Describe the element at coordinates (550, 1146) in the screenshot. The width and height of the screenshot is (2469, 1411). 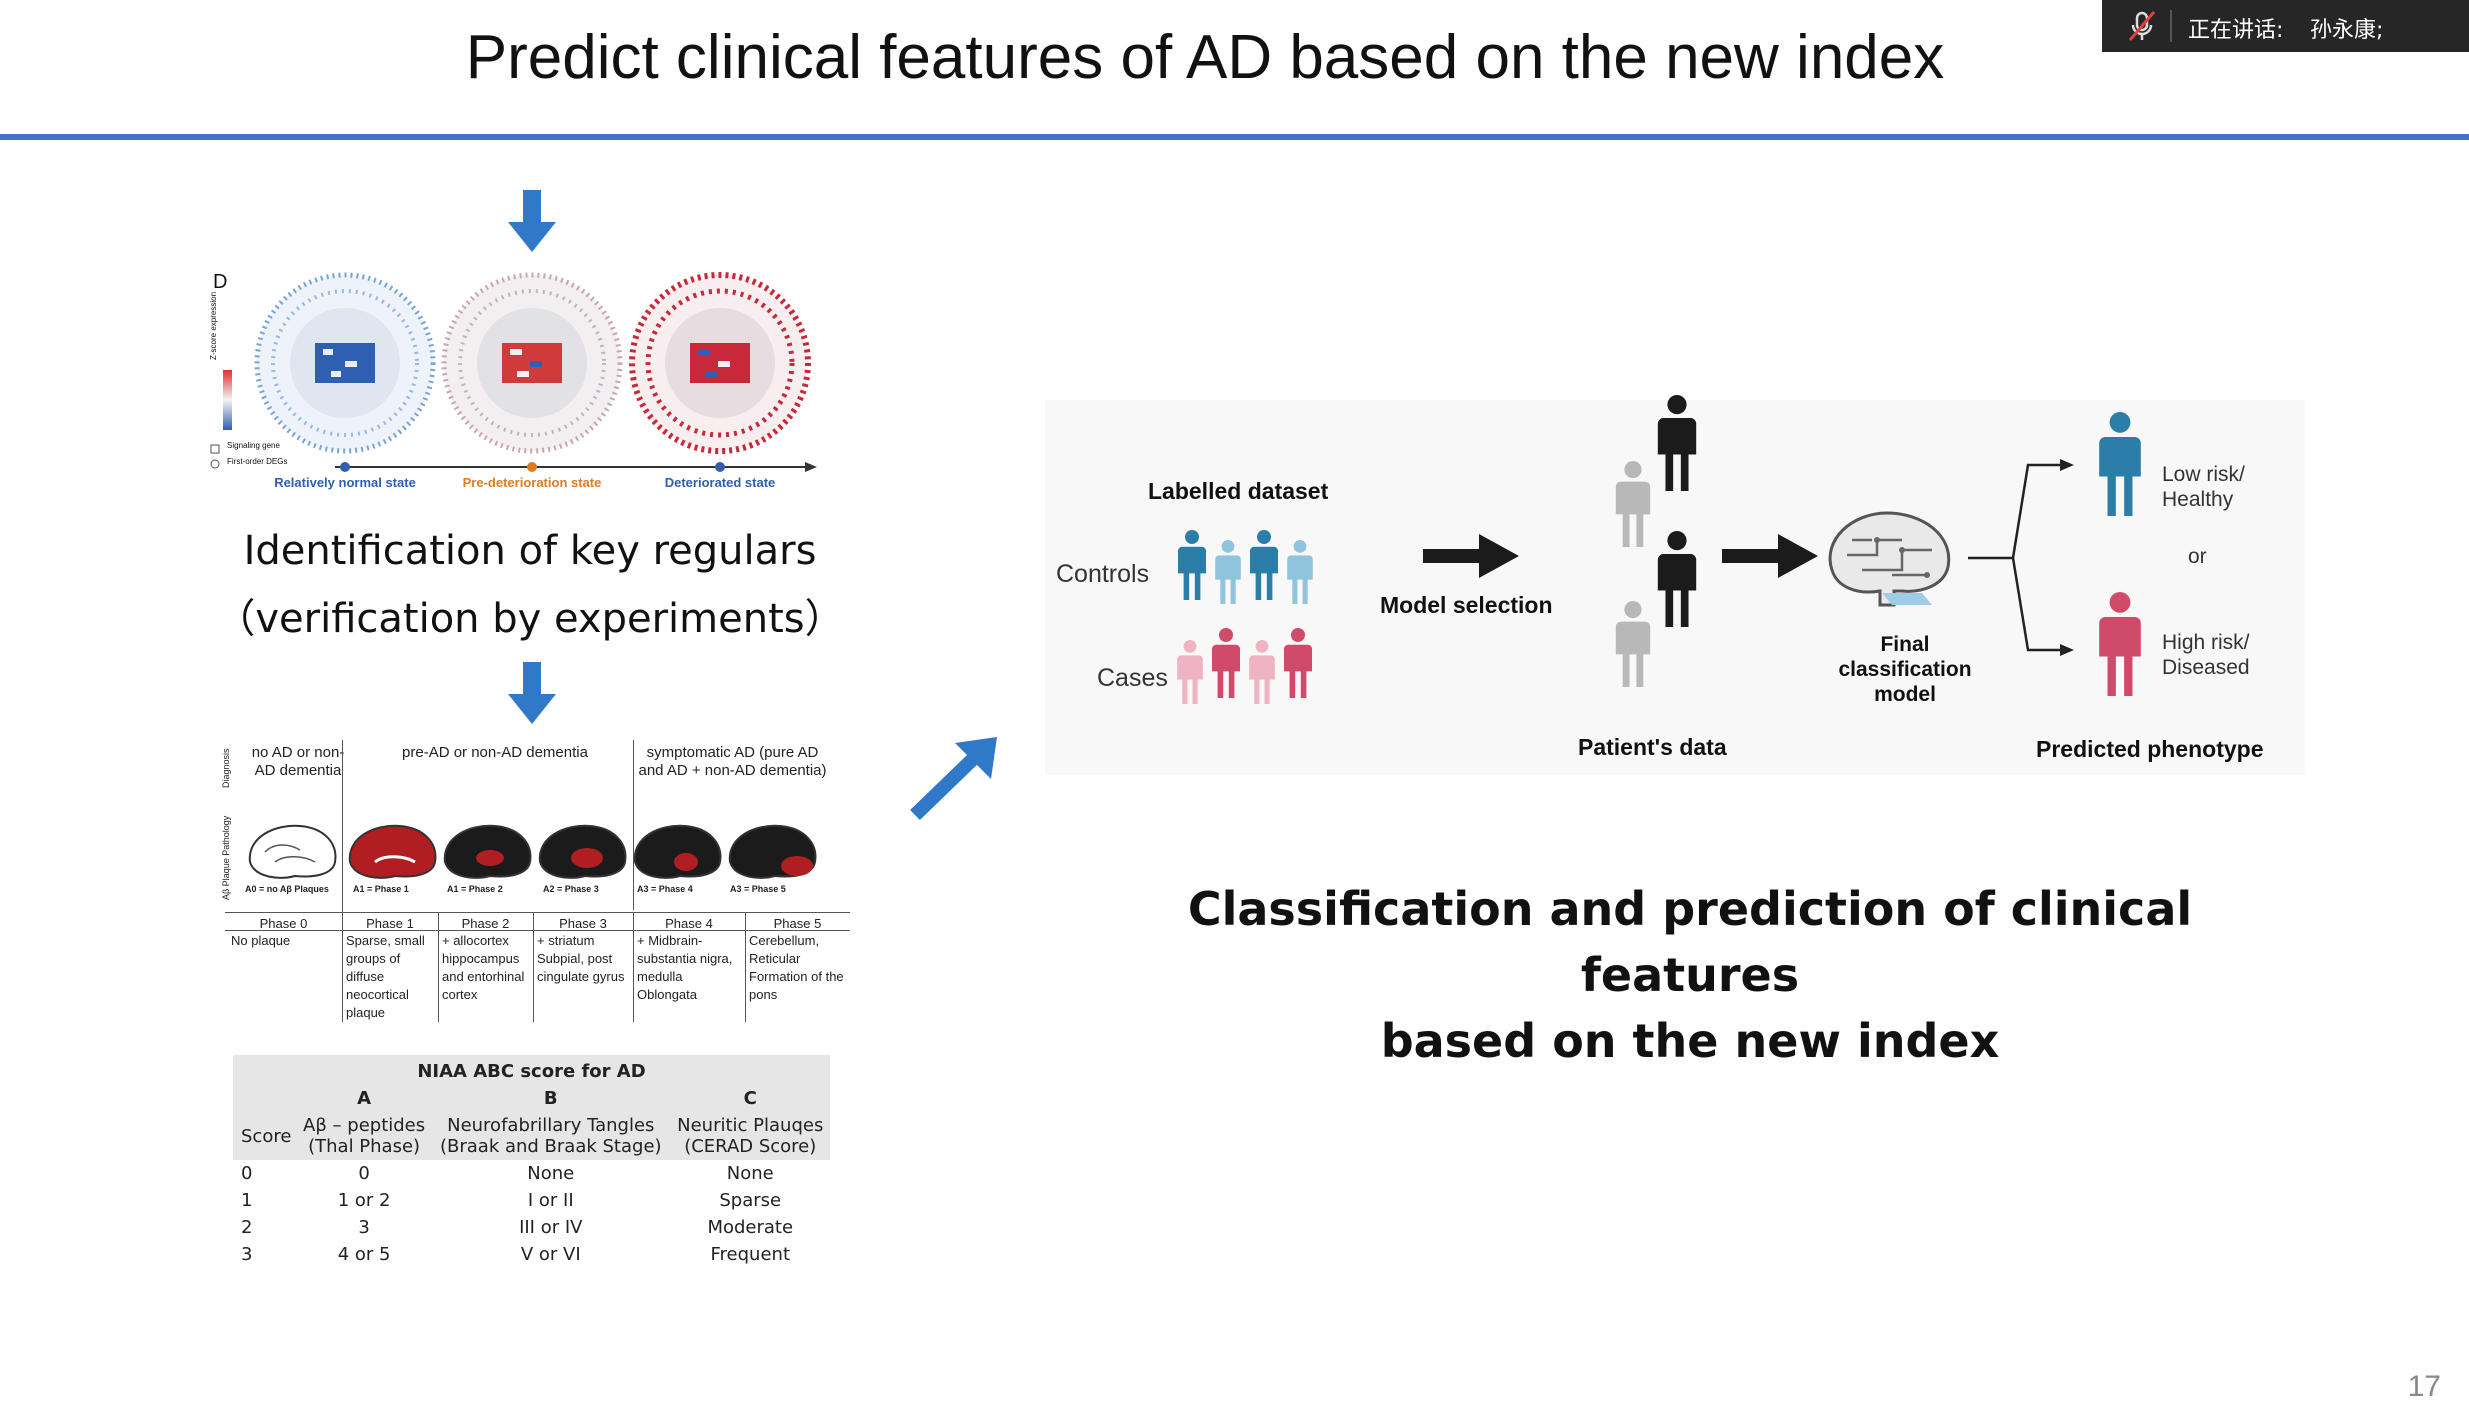
I see `header-line: (Braak and Braak Stage)` at that location.